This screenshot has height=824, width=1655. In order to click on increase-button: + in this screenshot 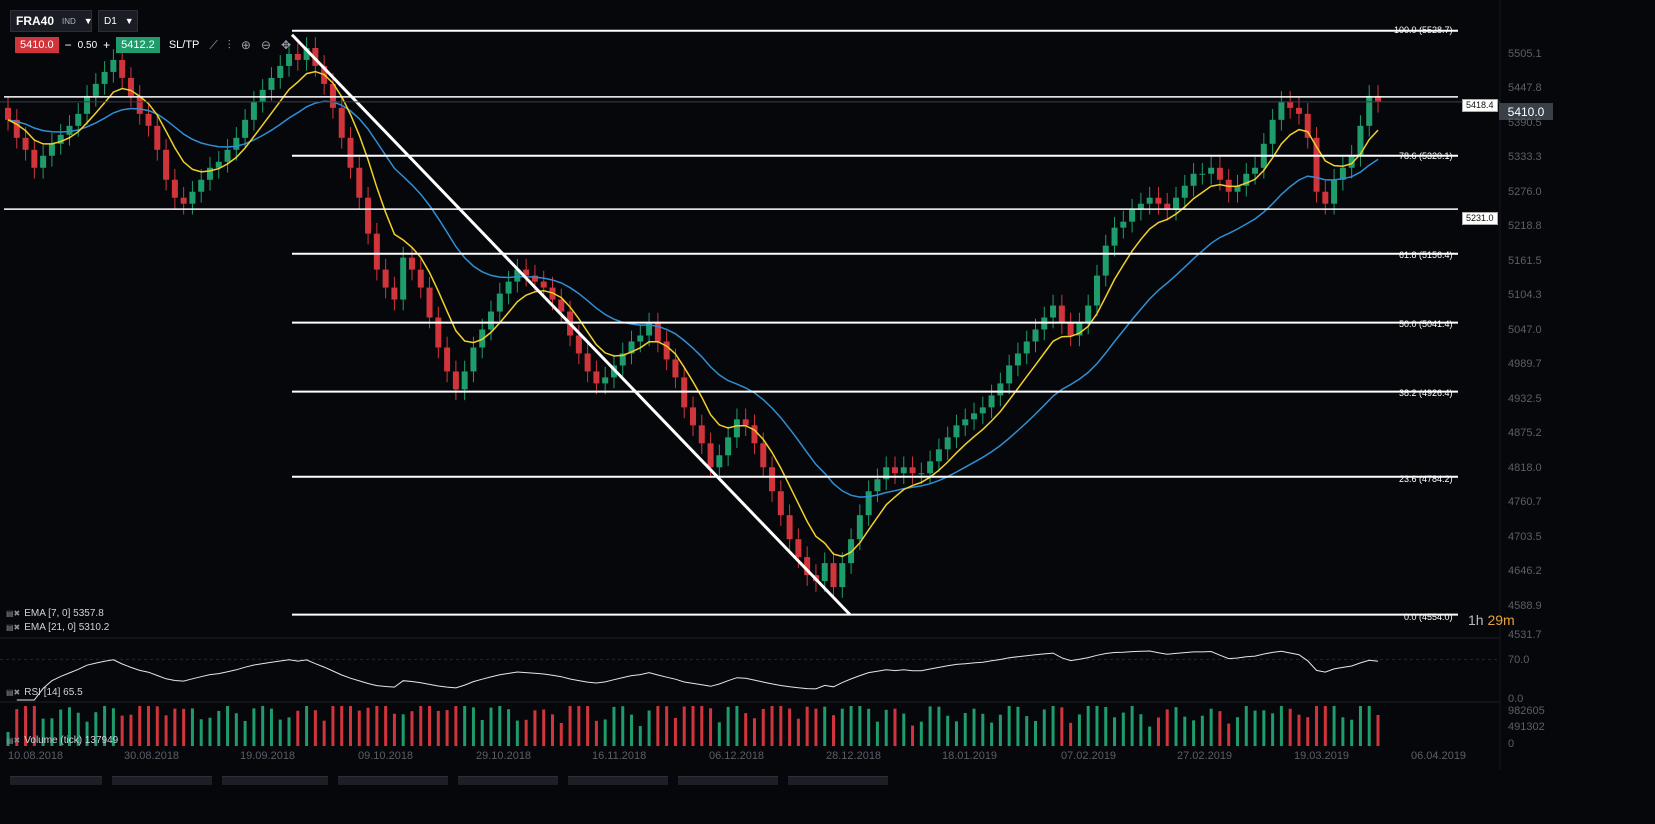, I will do `click(107, 45)`.